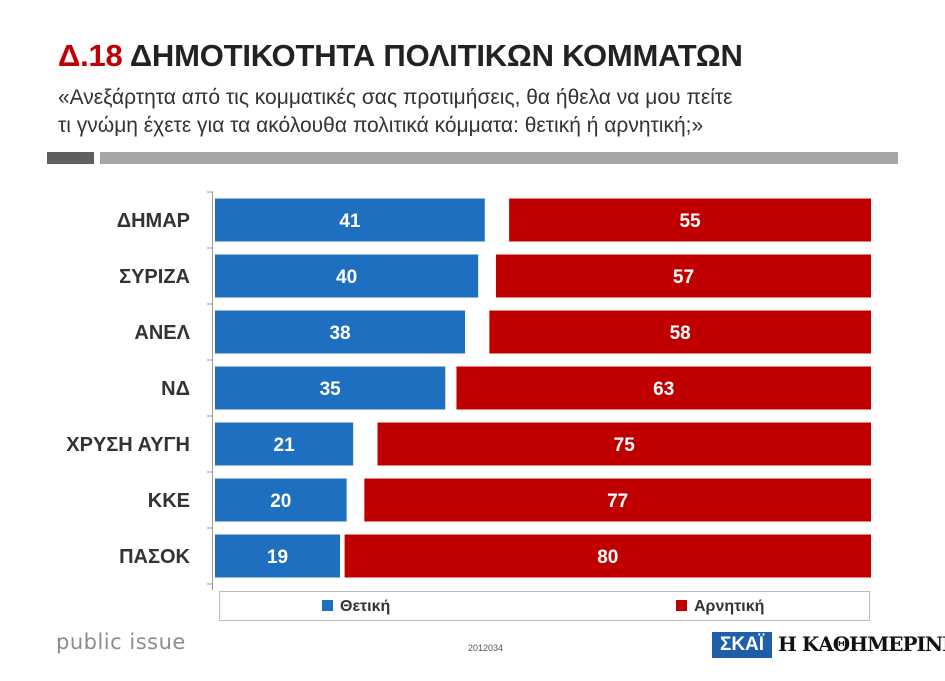 The image size is (945, 681). I want to click on data-label-positive: 41, so click(350, 221).